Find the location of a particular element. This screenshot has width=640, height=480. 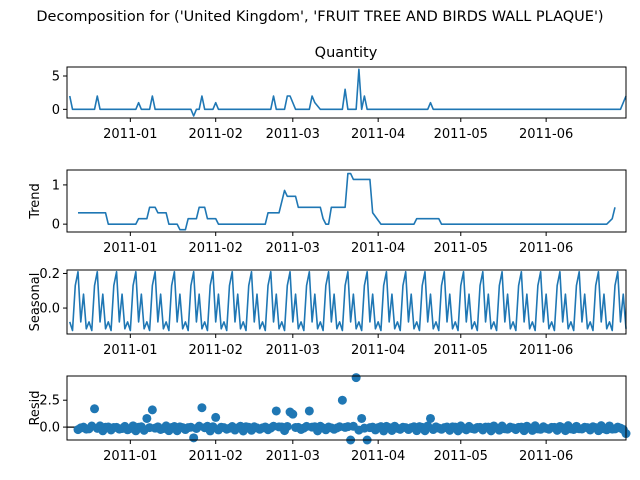

seasonal-line is located at coordinates (347, 301).